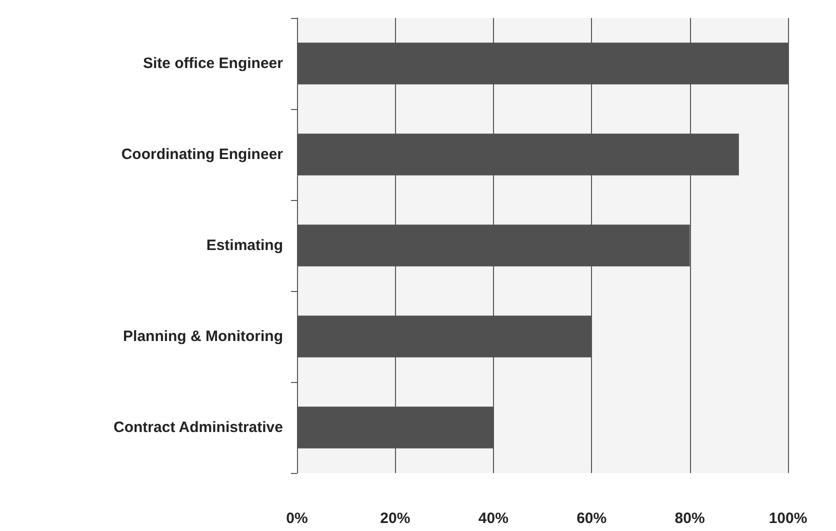 The height and width of the screenshot is (531, 836). Describe the element at coordinates (395, 518) in the screenshot. I see `x-tick-label: 20%` at that location.